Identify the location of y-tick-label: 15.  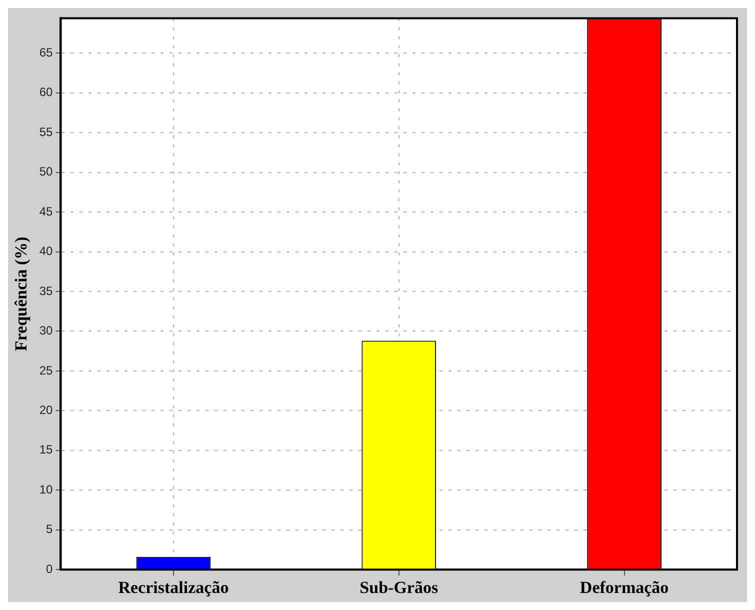
(46, 449).